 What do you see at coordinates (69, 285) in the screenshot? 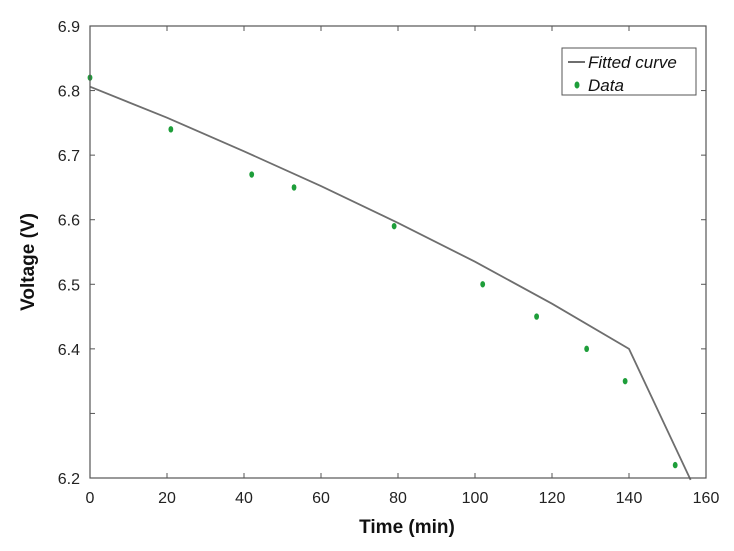
I see `y-tick-label: 6.5` at bounding box center [69, 285].